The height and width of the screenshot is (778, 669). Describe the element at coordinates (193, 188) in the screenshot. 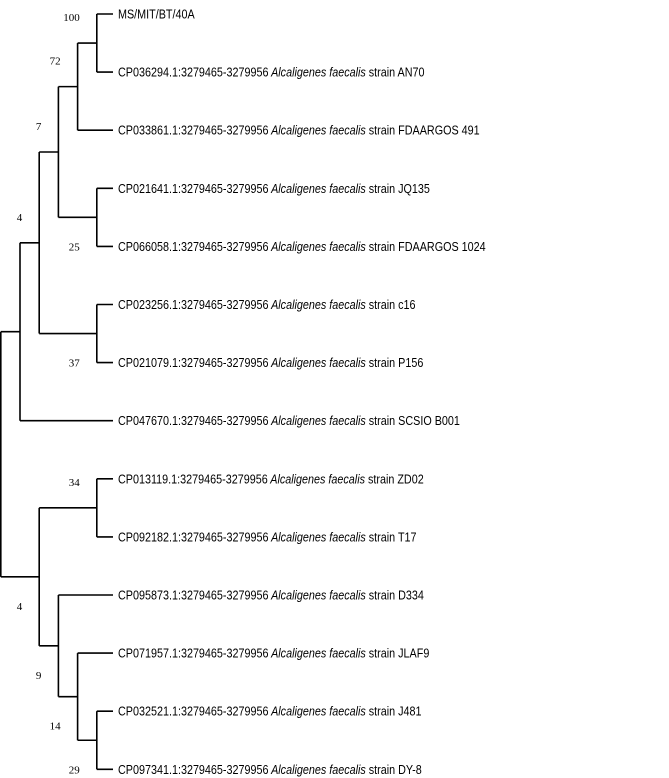

I see `accession: CP021641.1:3279465-3279956` at that location.